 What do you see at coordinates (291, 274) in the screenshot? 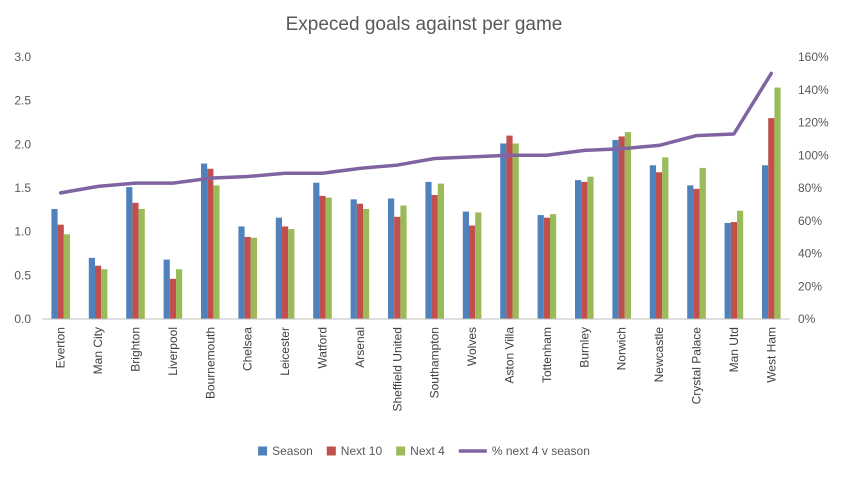
I see `bar-next-4-leicester` at bounding box center [291, 274].